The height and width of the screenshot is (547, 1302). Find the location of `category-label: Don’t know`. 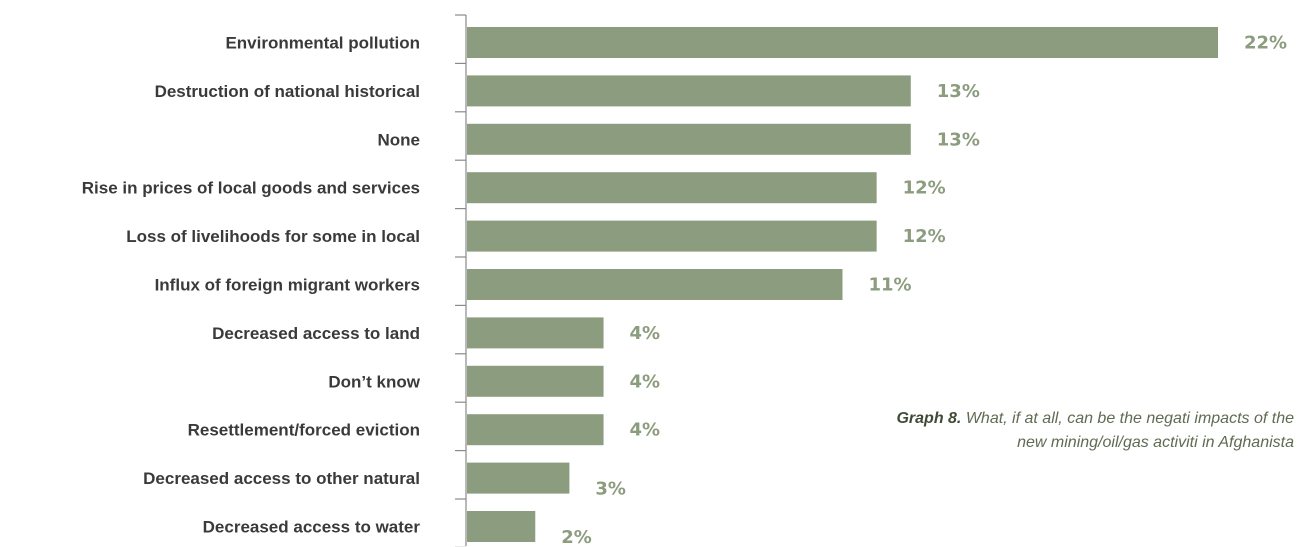

category-label: Don’t know is located at coordinates (374, 381).